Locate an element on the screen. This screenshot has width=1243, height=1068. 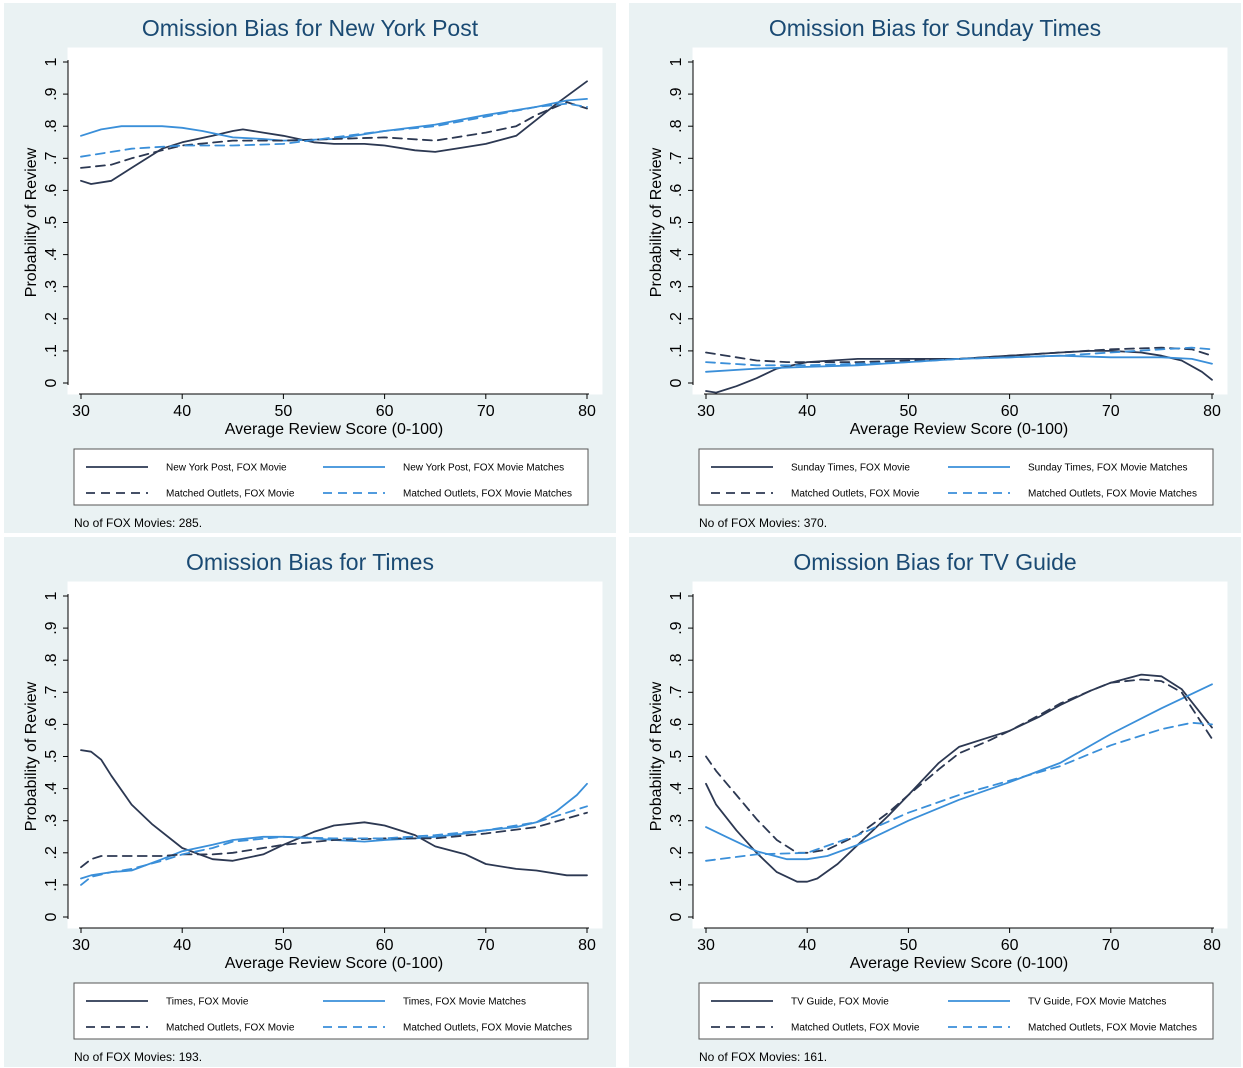
legend-label: TV Guide, FOX Movie is located at coordinates (840, 1002).